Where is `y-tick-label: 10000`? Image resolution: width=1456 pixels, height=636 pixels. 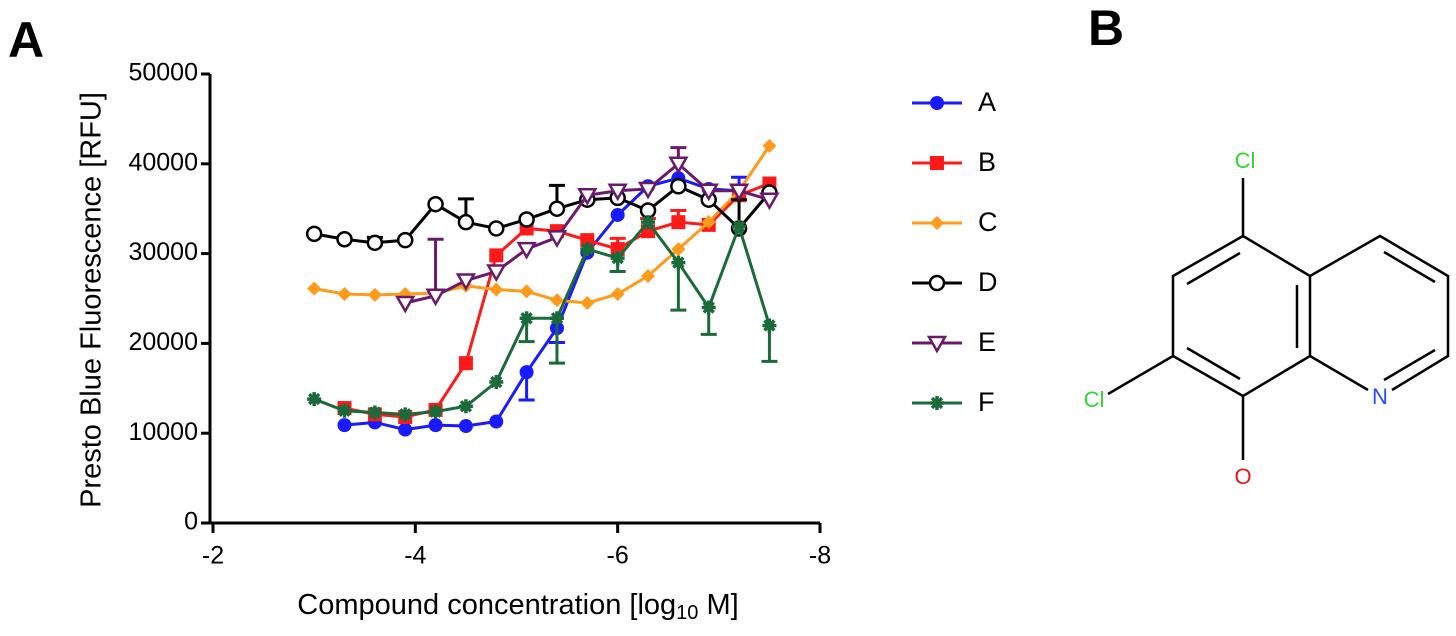 y-tick-label: 10000 is located at coordinates (163, 432).